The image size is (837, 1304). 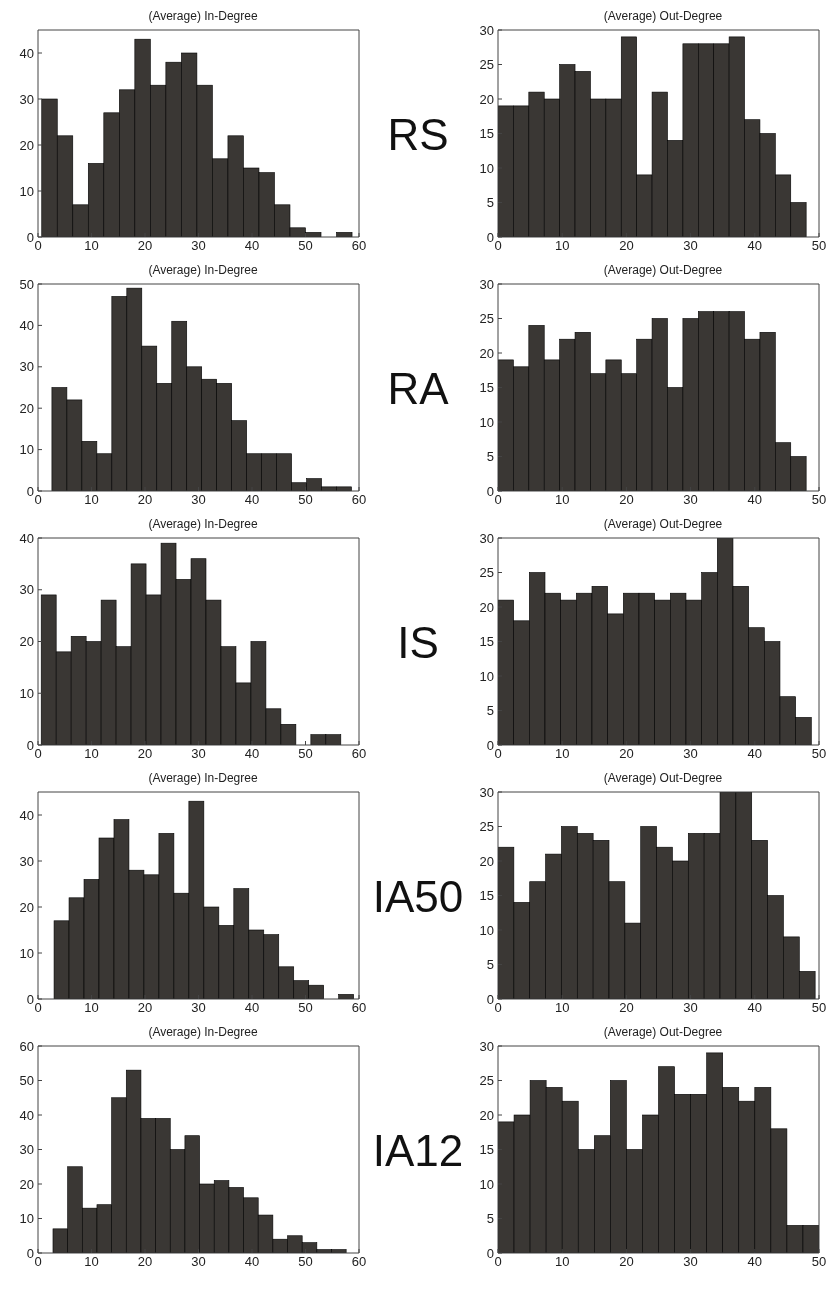 I want to click on text: IA50, so click(x=418, y=896).